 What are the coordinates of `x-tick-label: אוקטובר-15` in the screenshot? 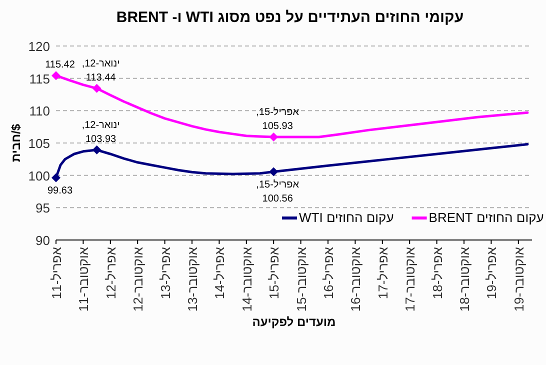 It's located at (301, 279).